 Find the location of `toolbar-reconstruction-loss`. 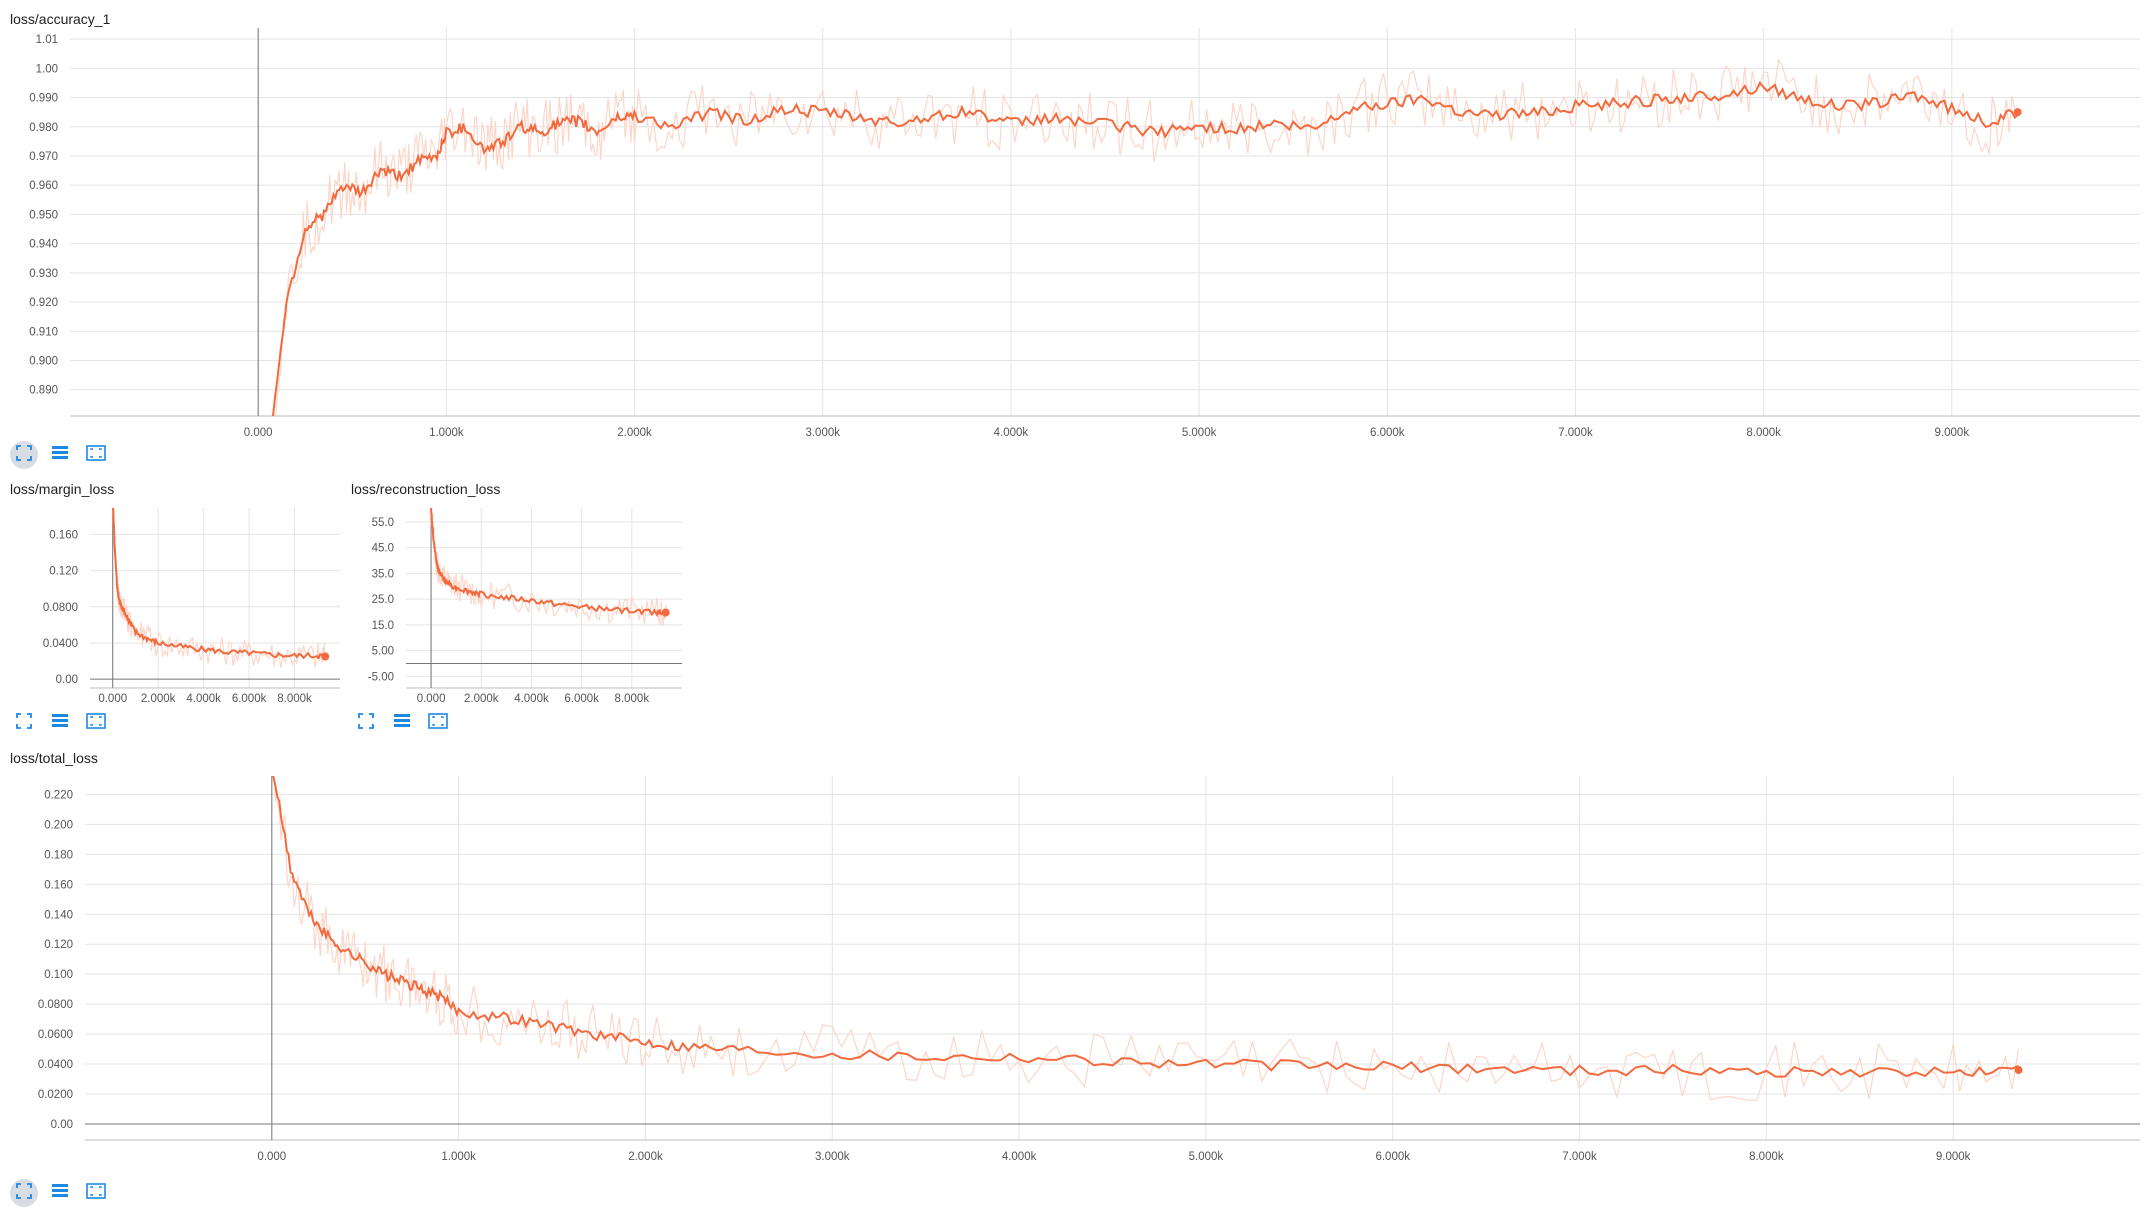

toolbar-reconstruction-loss is located at coordinates (402, 723).